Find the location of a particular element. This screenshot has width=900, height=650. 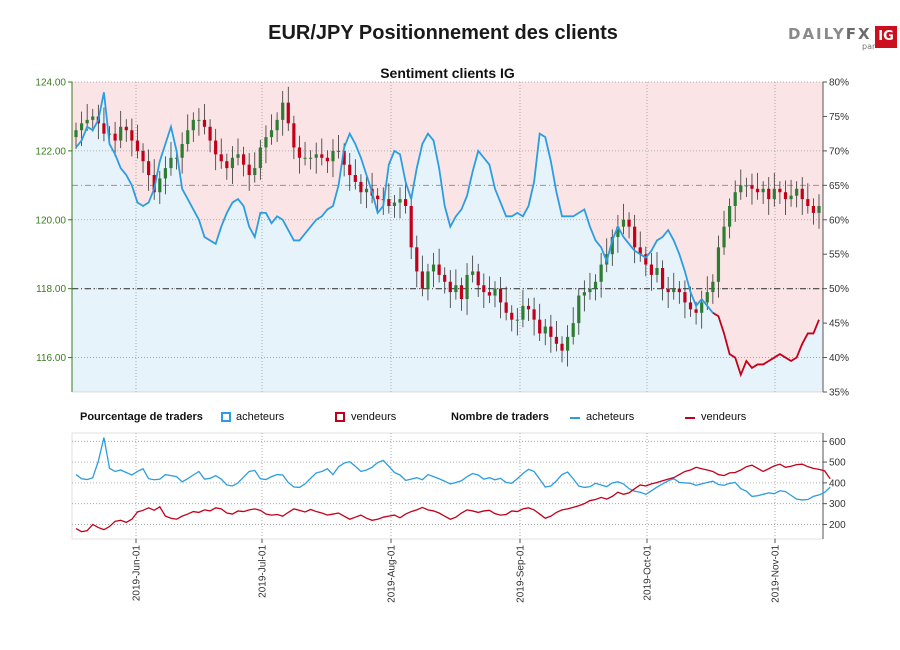

count-tick-label: 600 is located at coordinates (837, 442).